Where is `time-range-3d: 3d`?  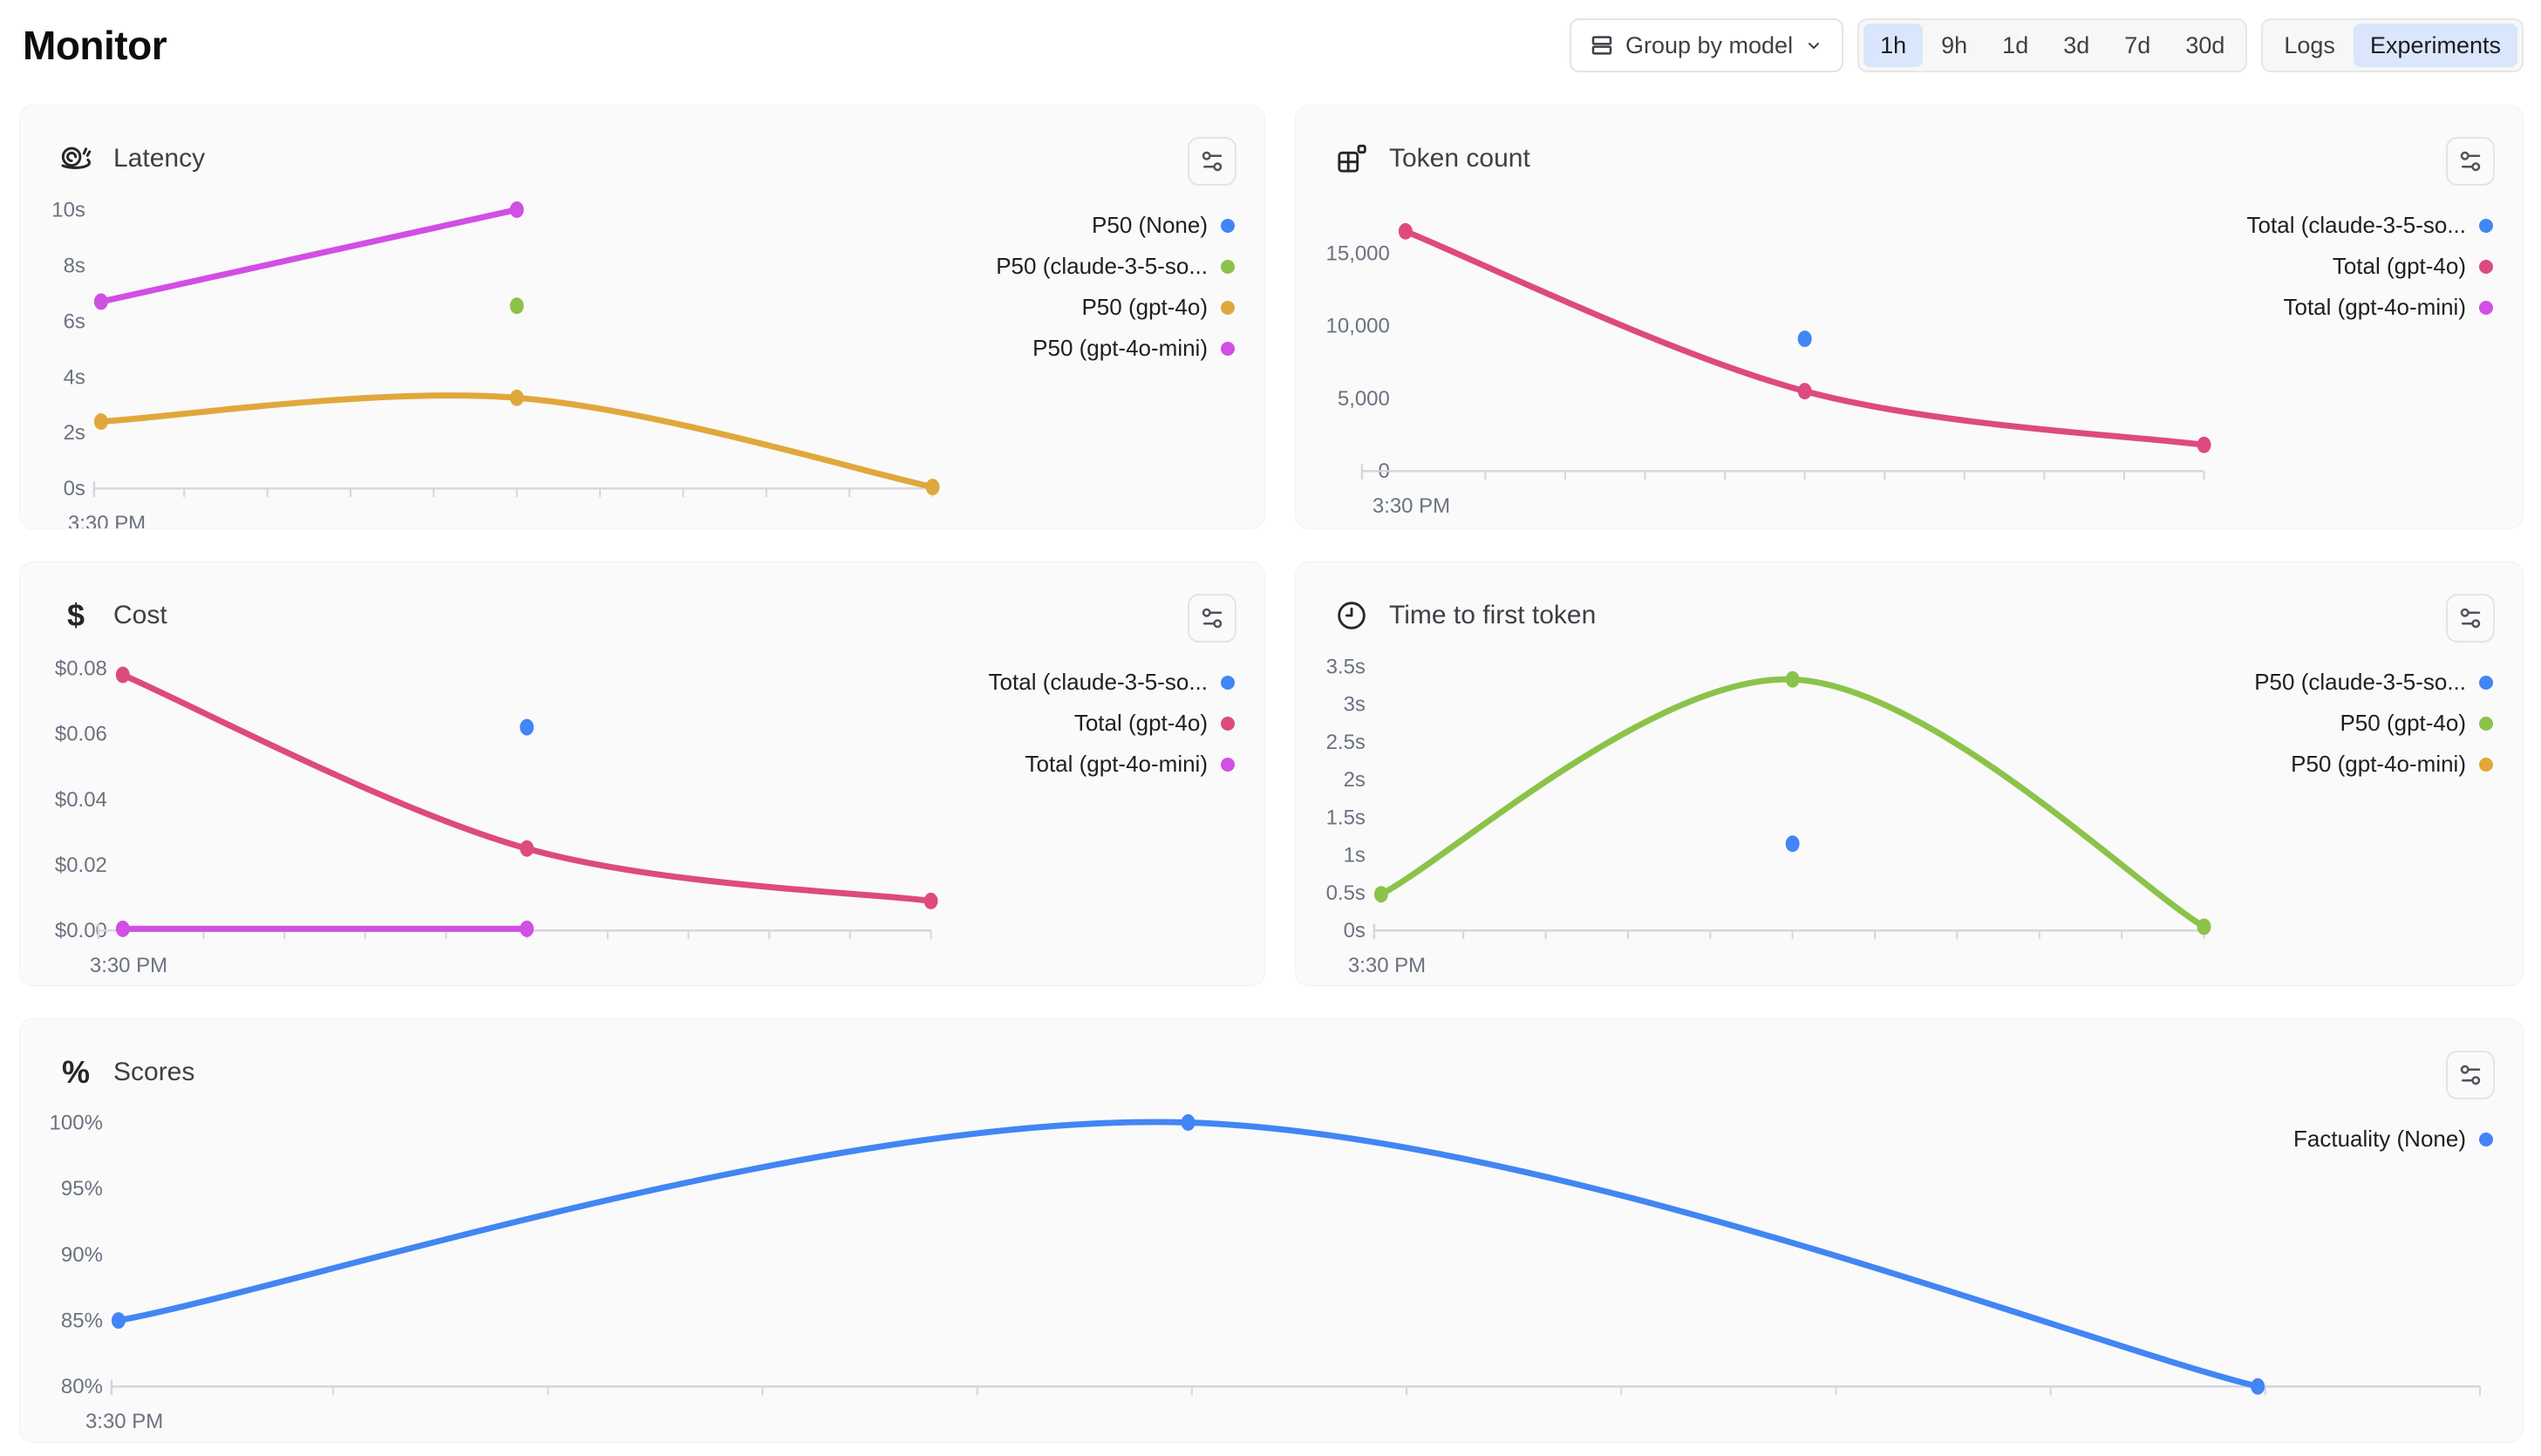
time-range-3d: 3d is located at coordinates (2076, 44).